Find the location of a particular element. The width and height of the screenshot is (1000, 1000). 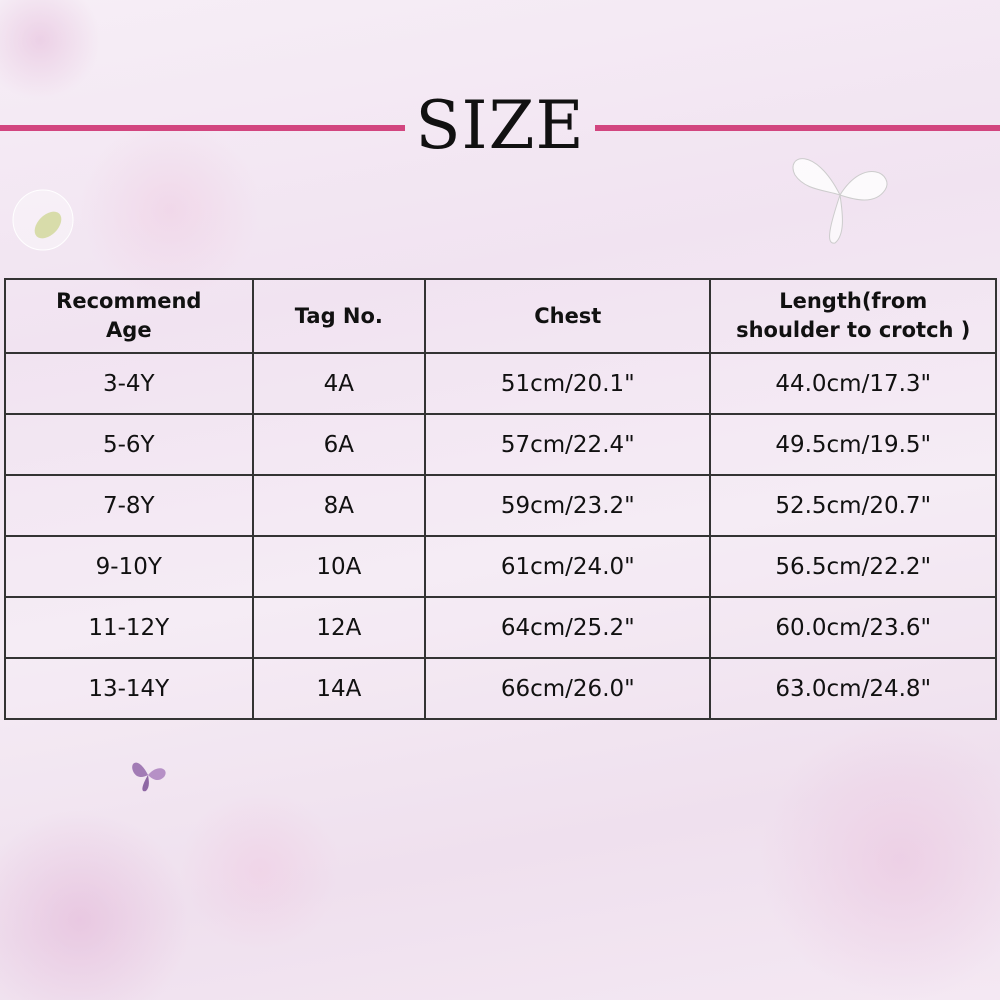

table-row: 9-10Y 10A 61cm/24.0" 56.5cm/22.2" is located at coordinates (500, 566).